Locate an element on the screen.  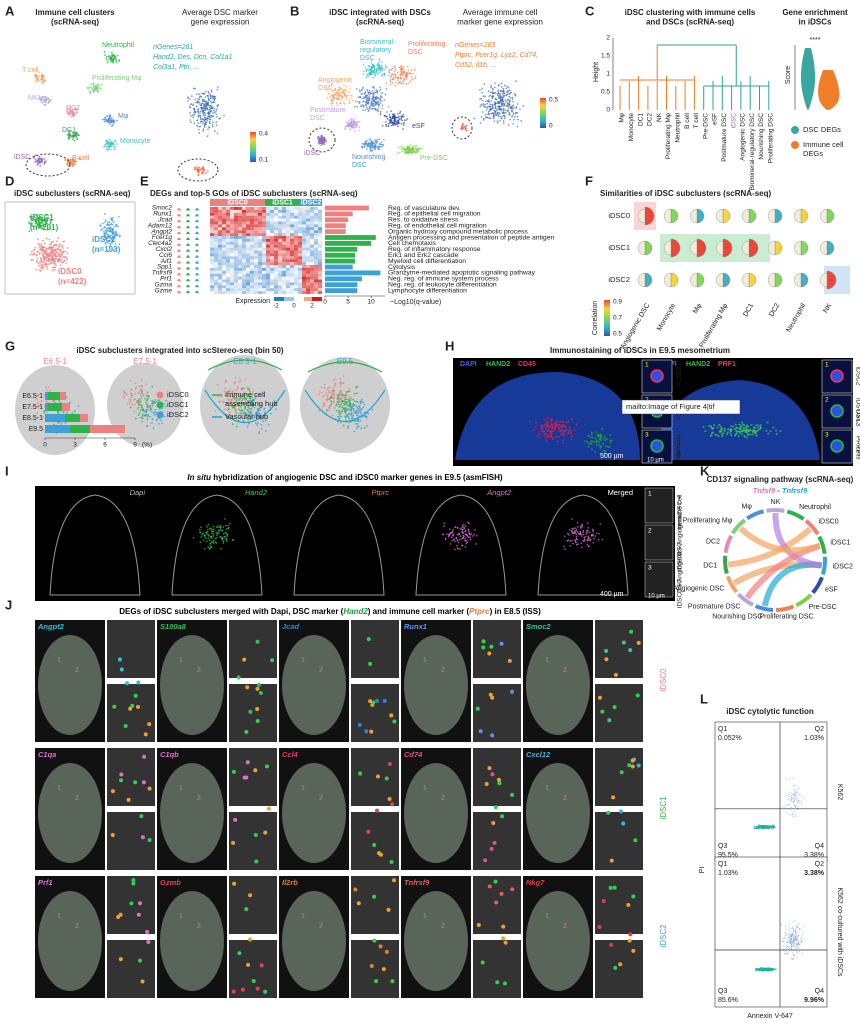
bar-segment is located at coordinates (46, 407).